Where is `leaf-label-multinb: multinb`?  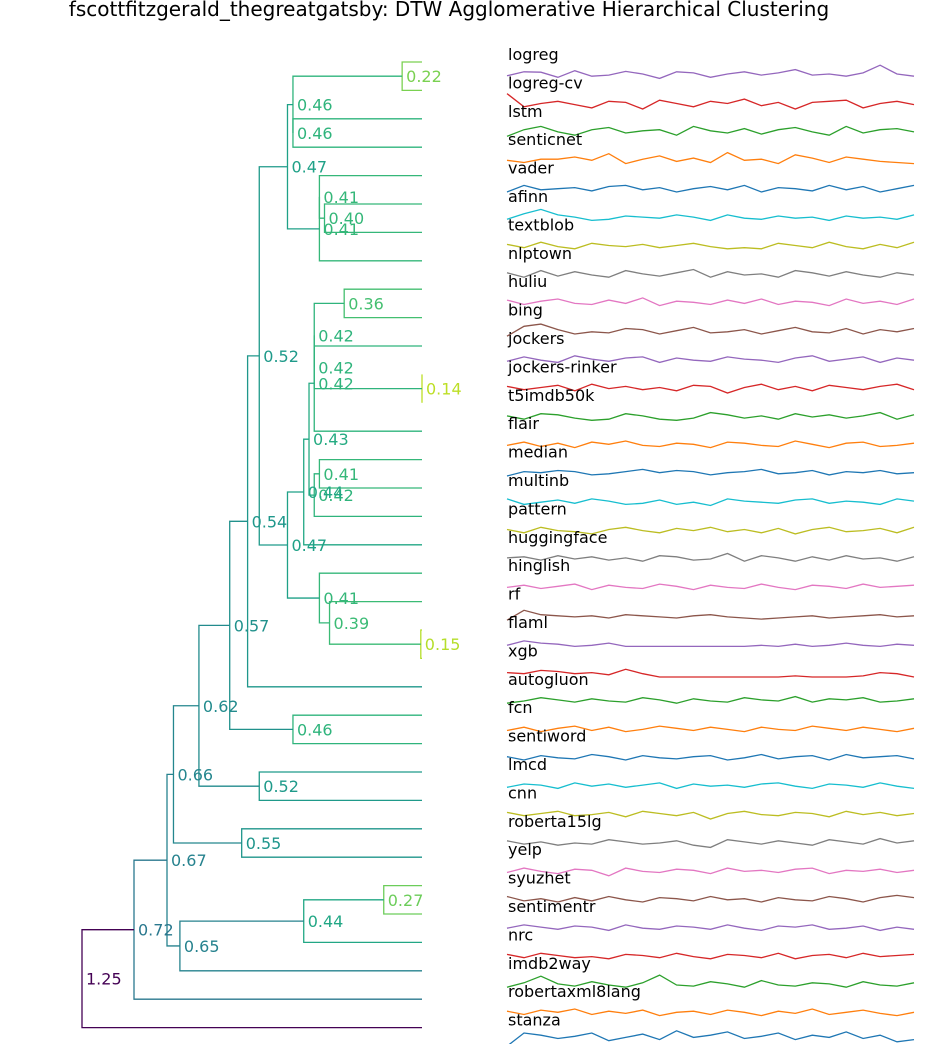 leaf-label-multinb: multinb is located at coordinates (538, 480).